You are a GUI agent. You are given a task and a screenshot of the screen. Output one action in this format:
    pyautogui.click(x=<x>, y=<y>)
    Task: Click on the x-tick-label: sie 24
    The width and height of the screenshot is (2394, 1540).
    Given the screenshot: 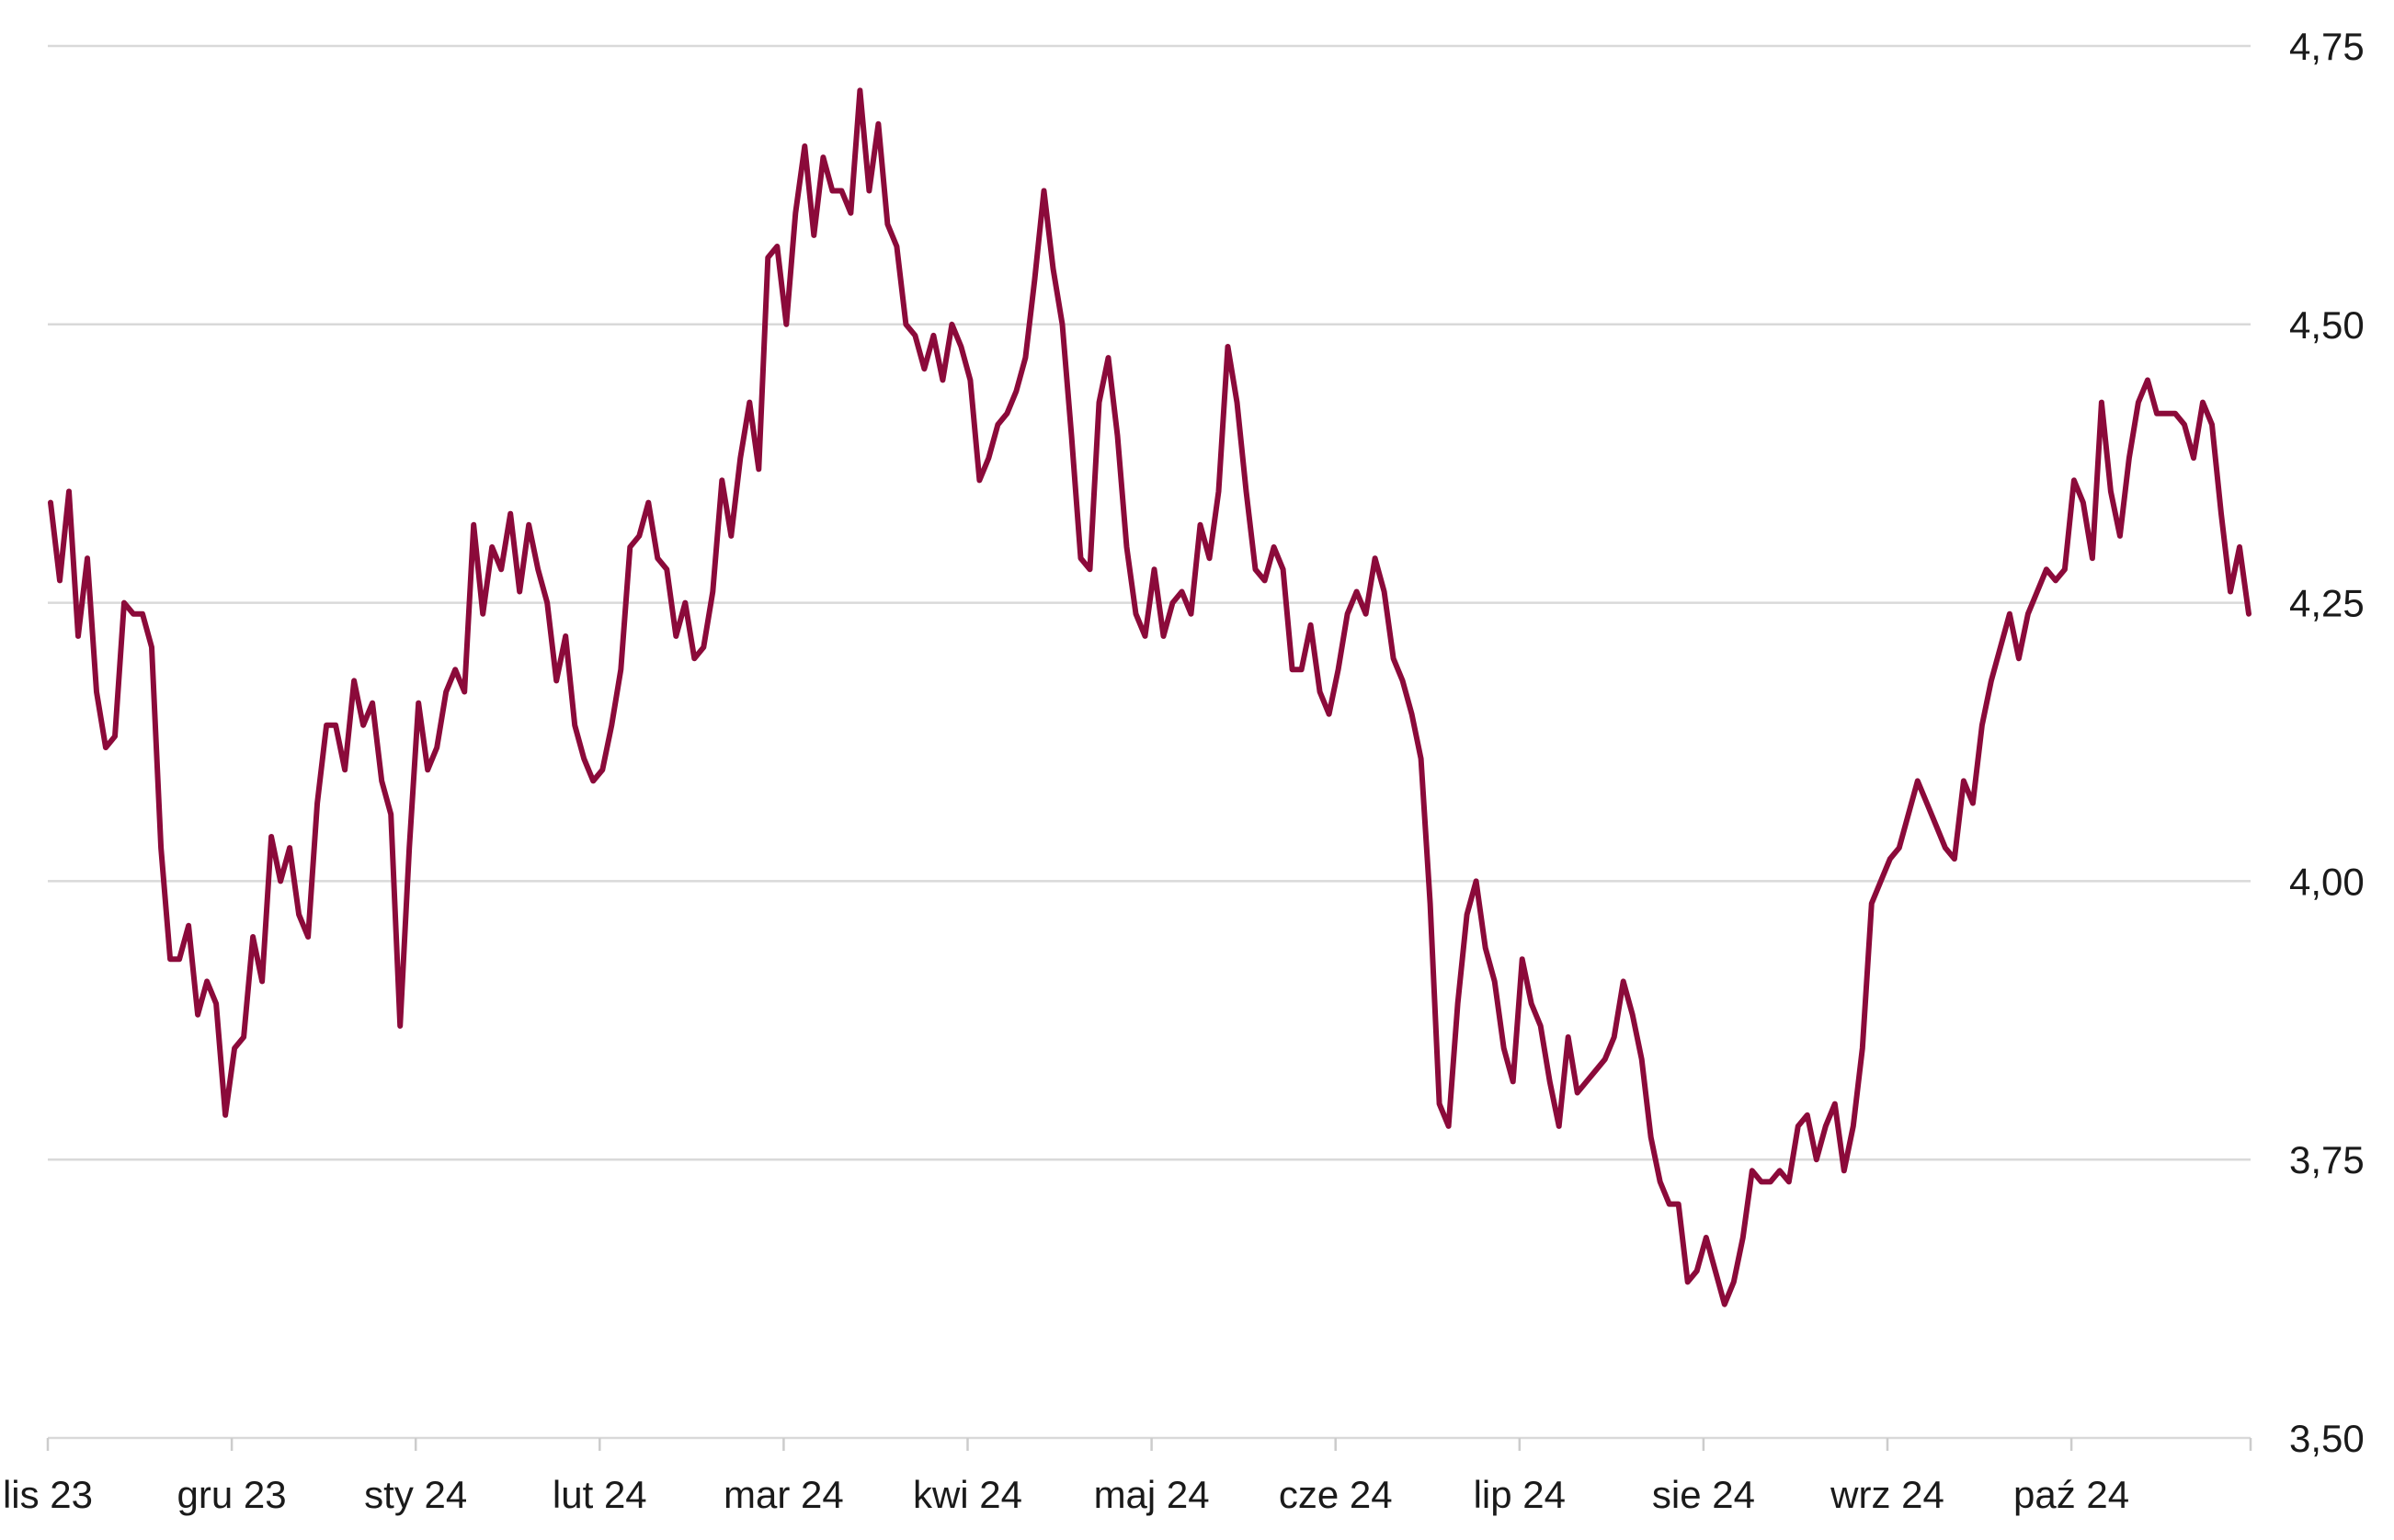 What is the action you would take?
    pyautogui.click(x=1703, y=1494)
    